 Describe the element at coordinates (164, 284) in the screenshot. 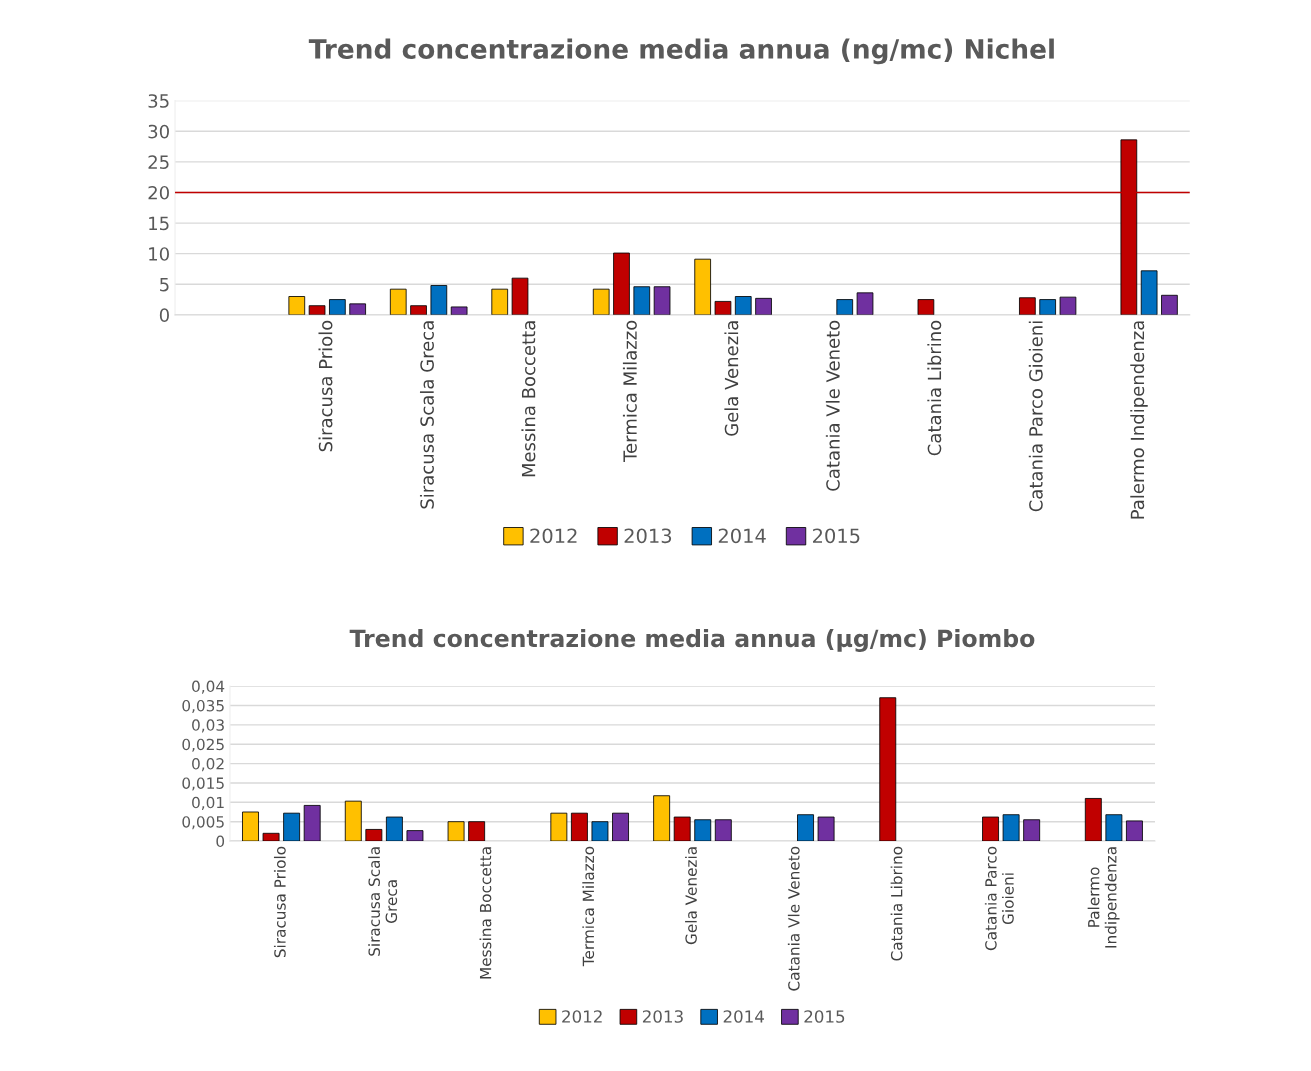

I see `y-tick-label: 5` at that location.